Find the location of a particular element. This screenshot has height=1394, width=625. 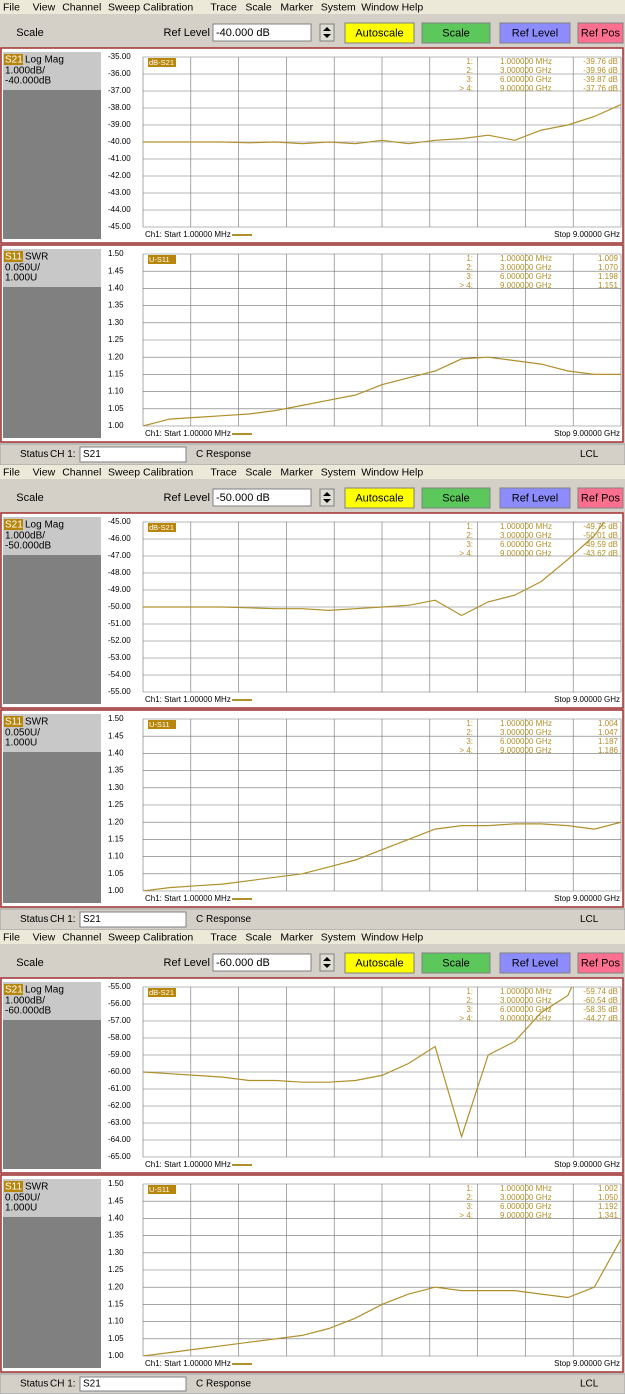

marker-id: > 4: is located at coordinates (466, 285).